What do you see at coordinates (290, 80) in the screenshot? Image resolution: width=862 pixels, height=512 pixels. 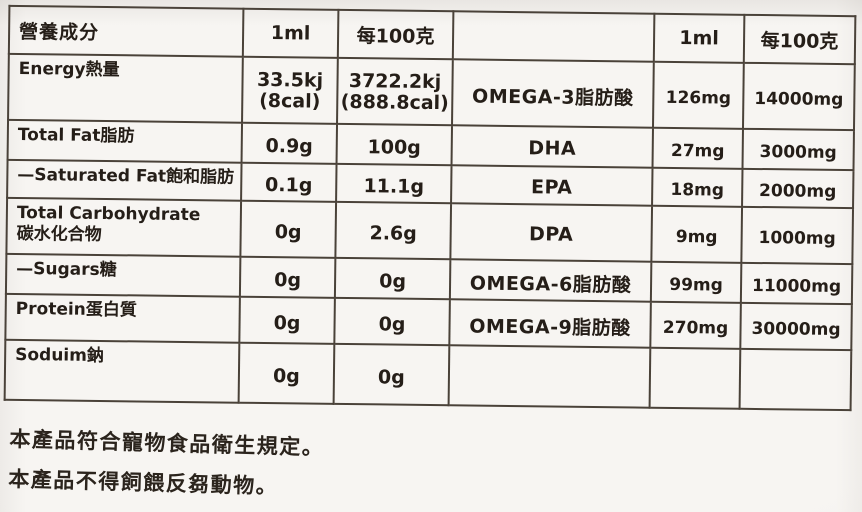 I see `value-main: 33.5kj` at bounding box center [290, 80].